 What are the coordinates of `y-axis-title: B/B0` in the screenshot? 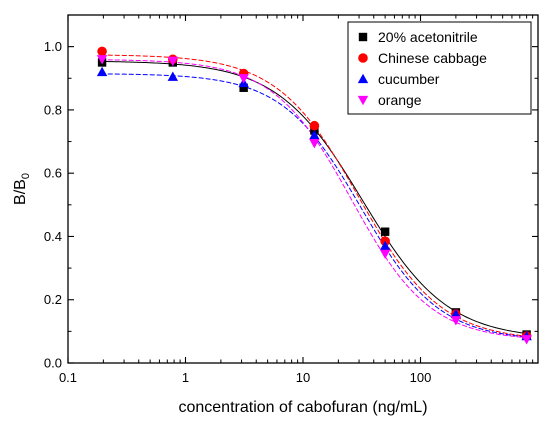 It's located at (22, 189).